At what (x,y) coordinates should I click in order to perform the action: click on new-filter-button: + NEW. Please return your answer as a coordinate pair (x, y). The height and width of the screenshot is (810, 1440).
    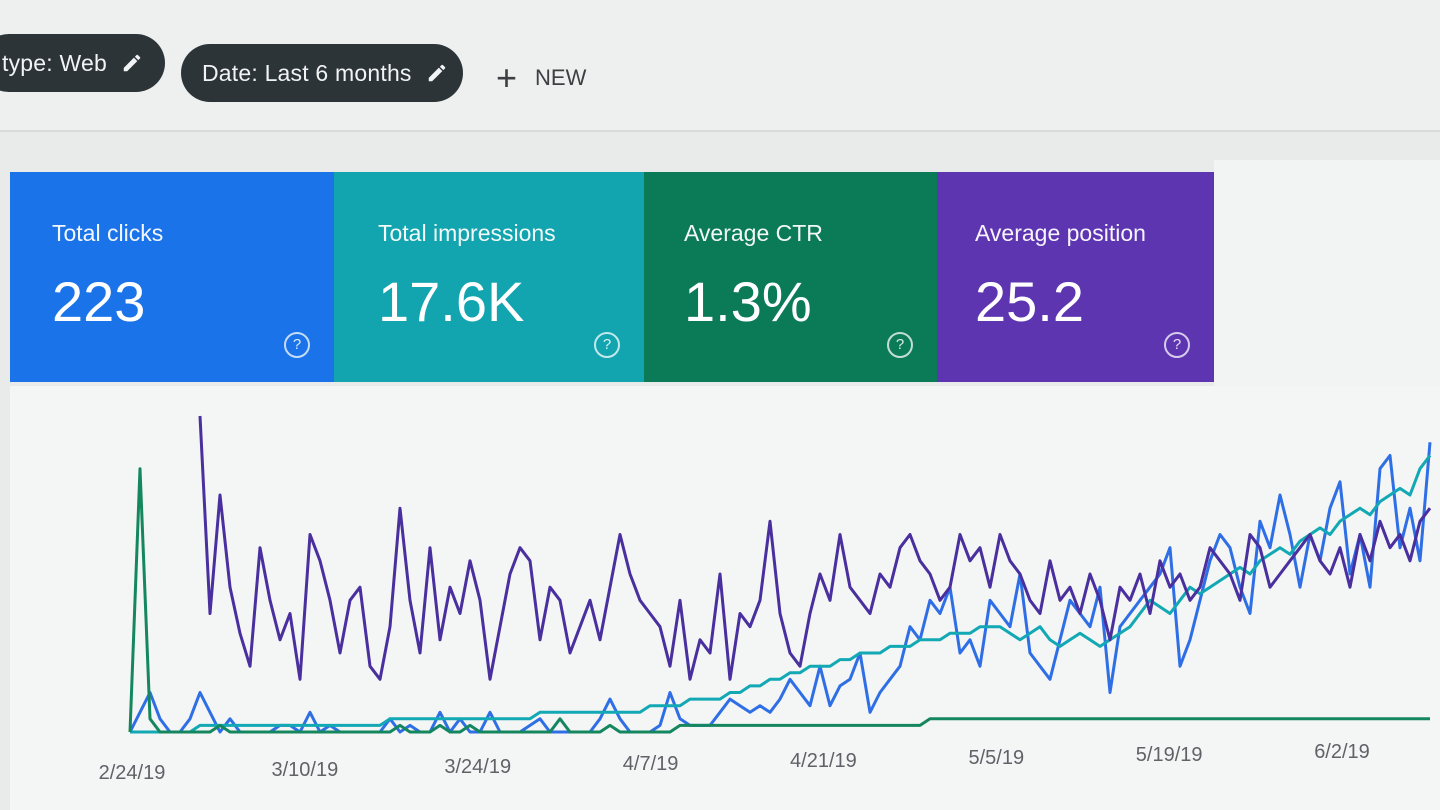
    Looking at the image, I should click on (541, 78).